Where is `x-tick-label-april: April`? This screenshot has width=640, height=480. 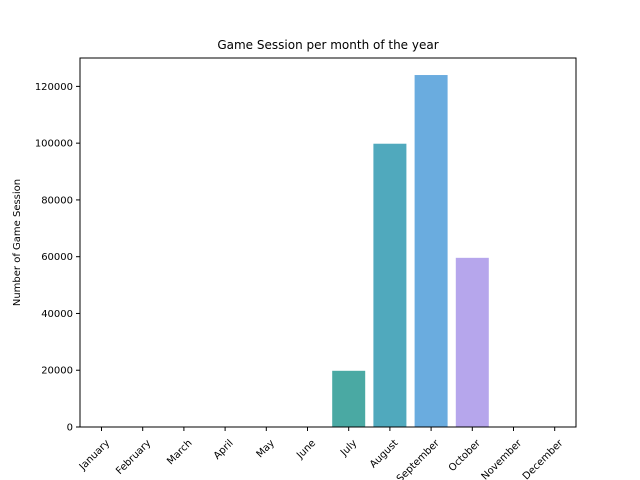 x-tick-label-april: April is located at coordinates (224, 450).